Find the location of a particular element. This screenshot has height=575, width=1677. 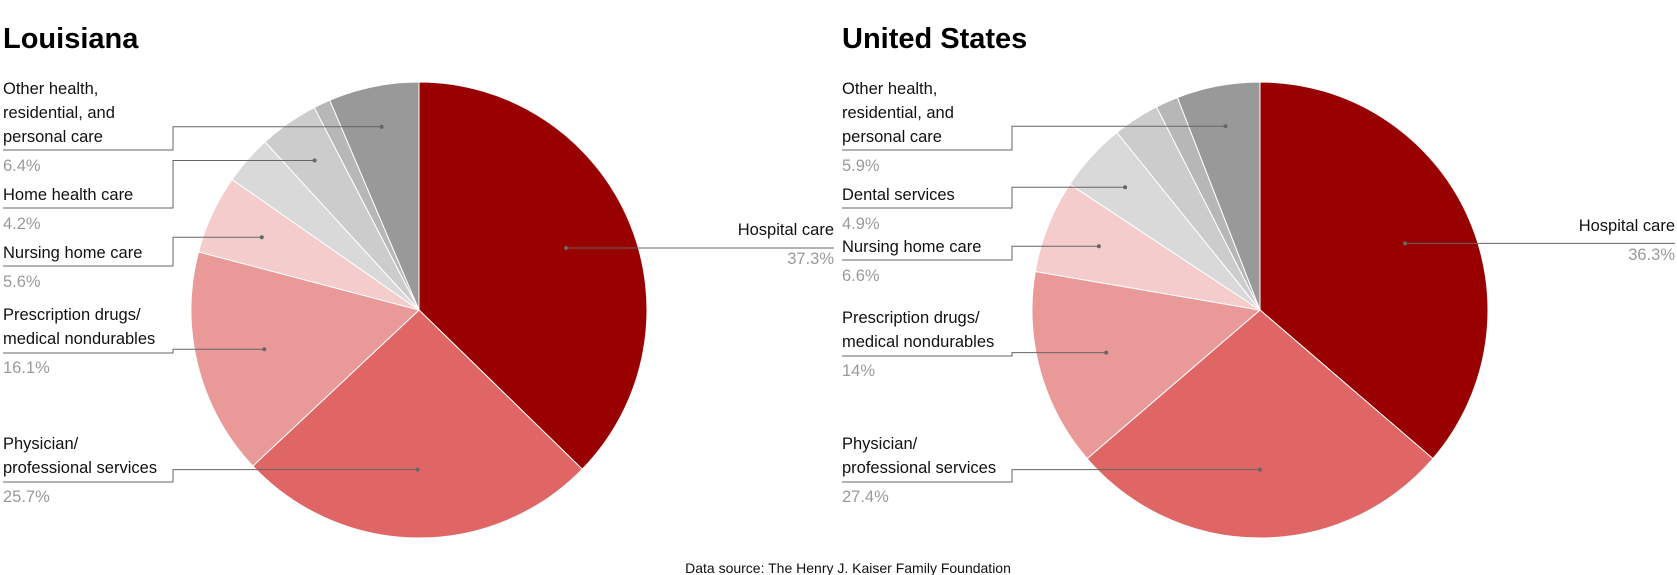

slice-percent: 27.4% is located at coordinates (865, 497).